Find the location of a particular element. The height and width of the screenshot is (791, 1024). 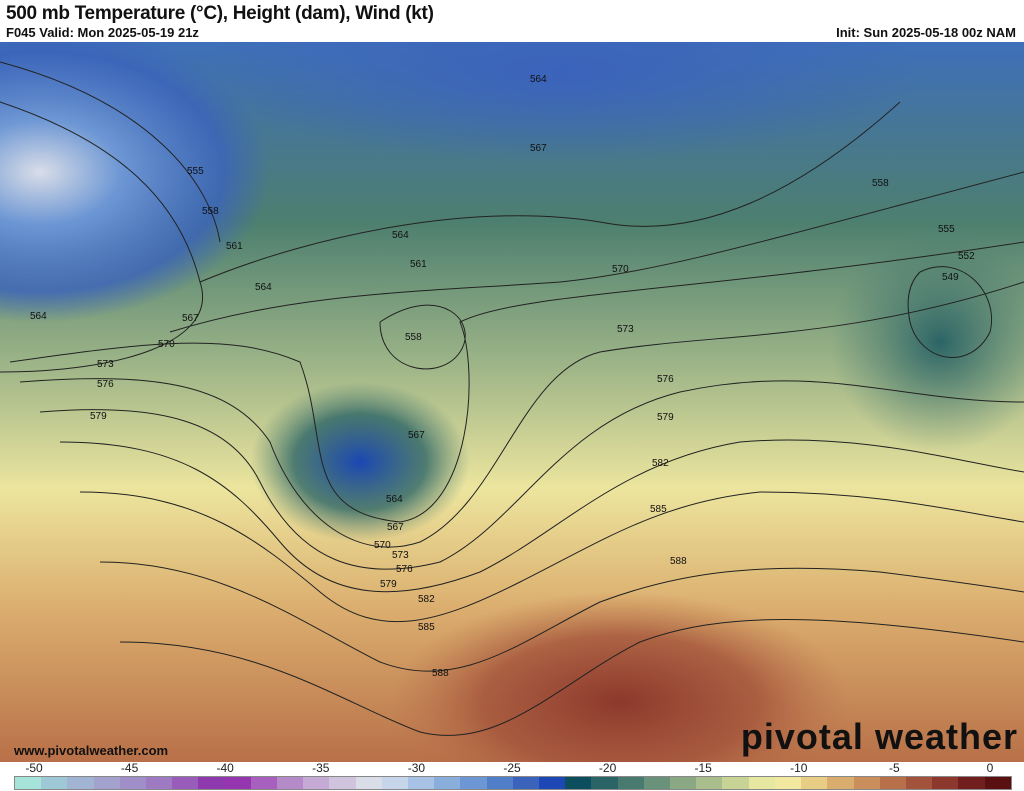

contour-label: 561 is located at coordinates (418, 264).